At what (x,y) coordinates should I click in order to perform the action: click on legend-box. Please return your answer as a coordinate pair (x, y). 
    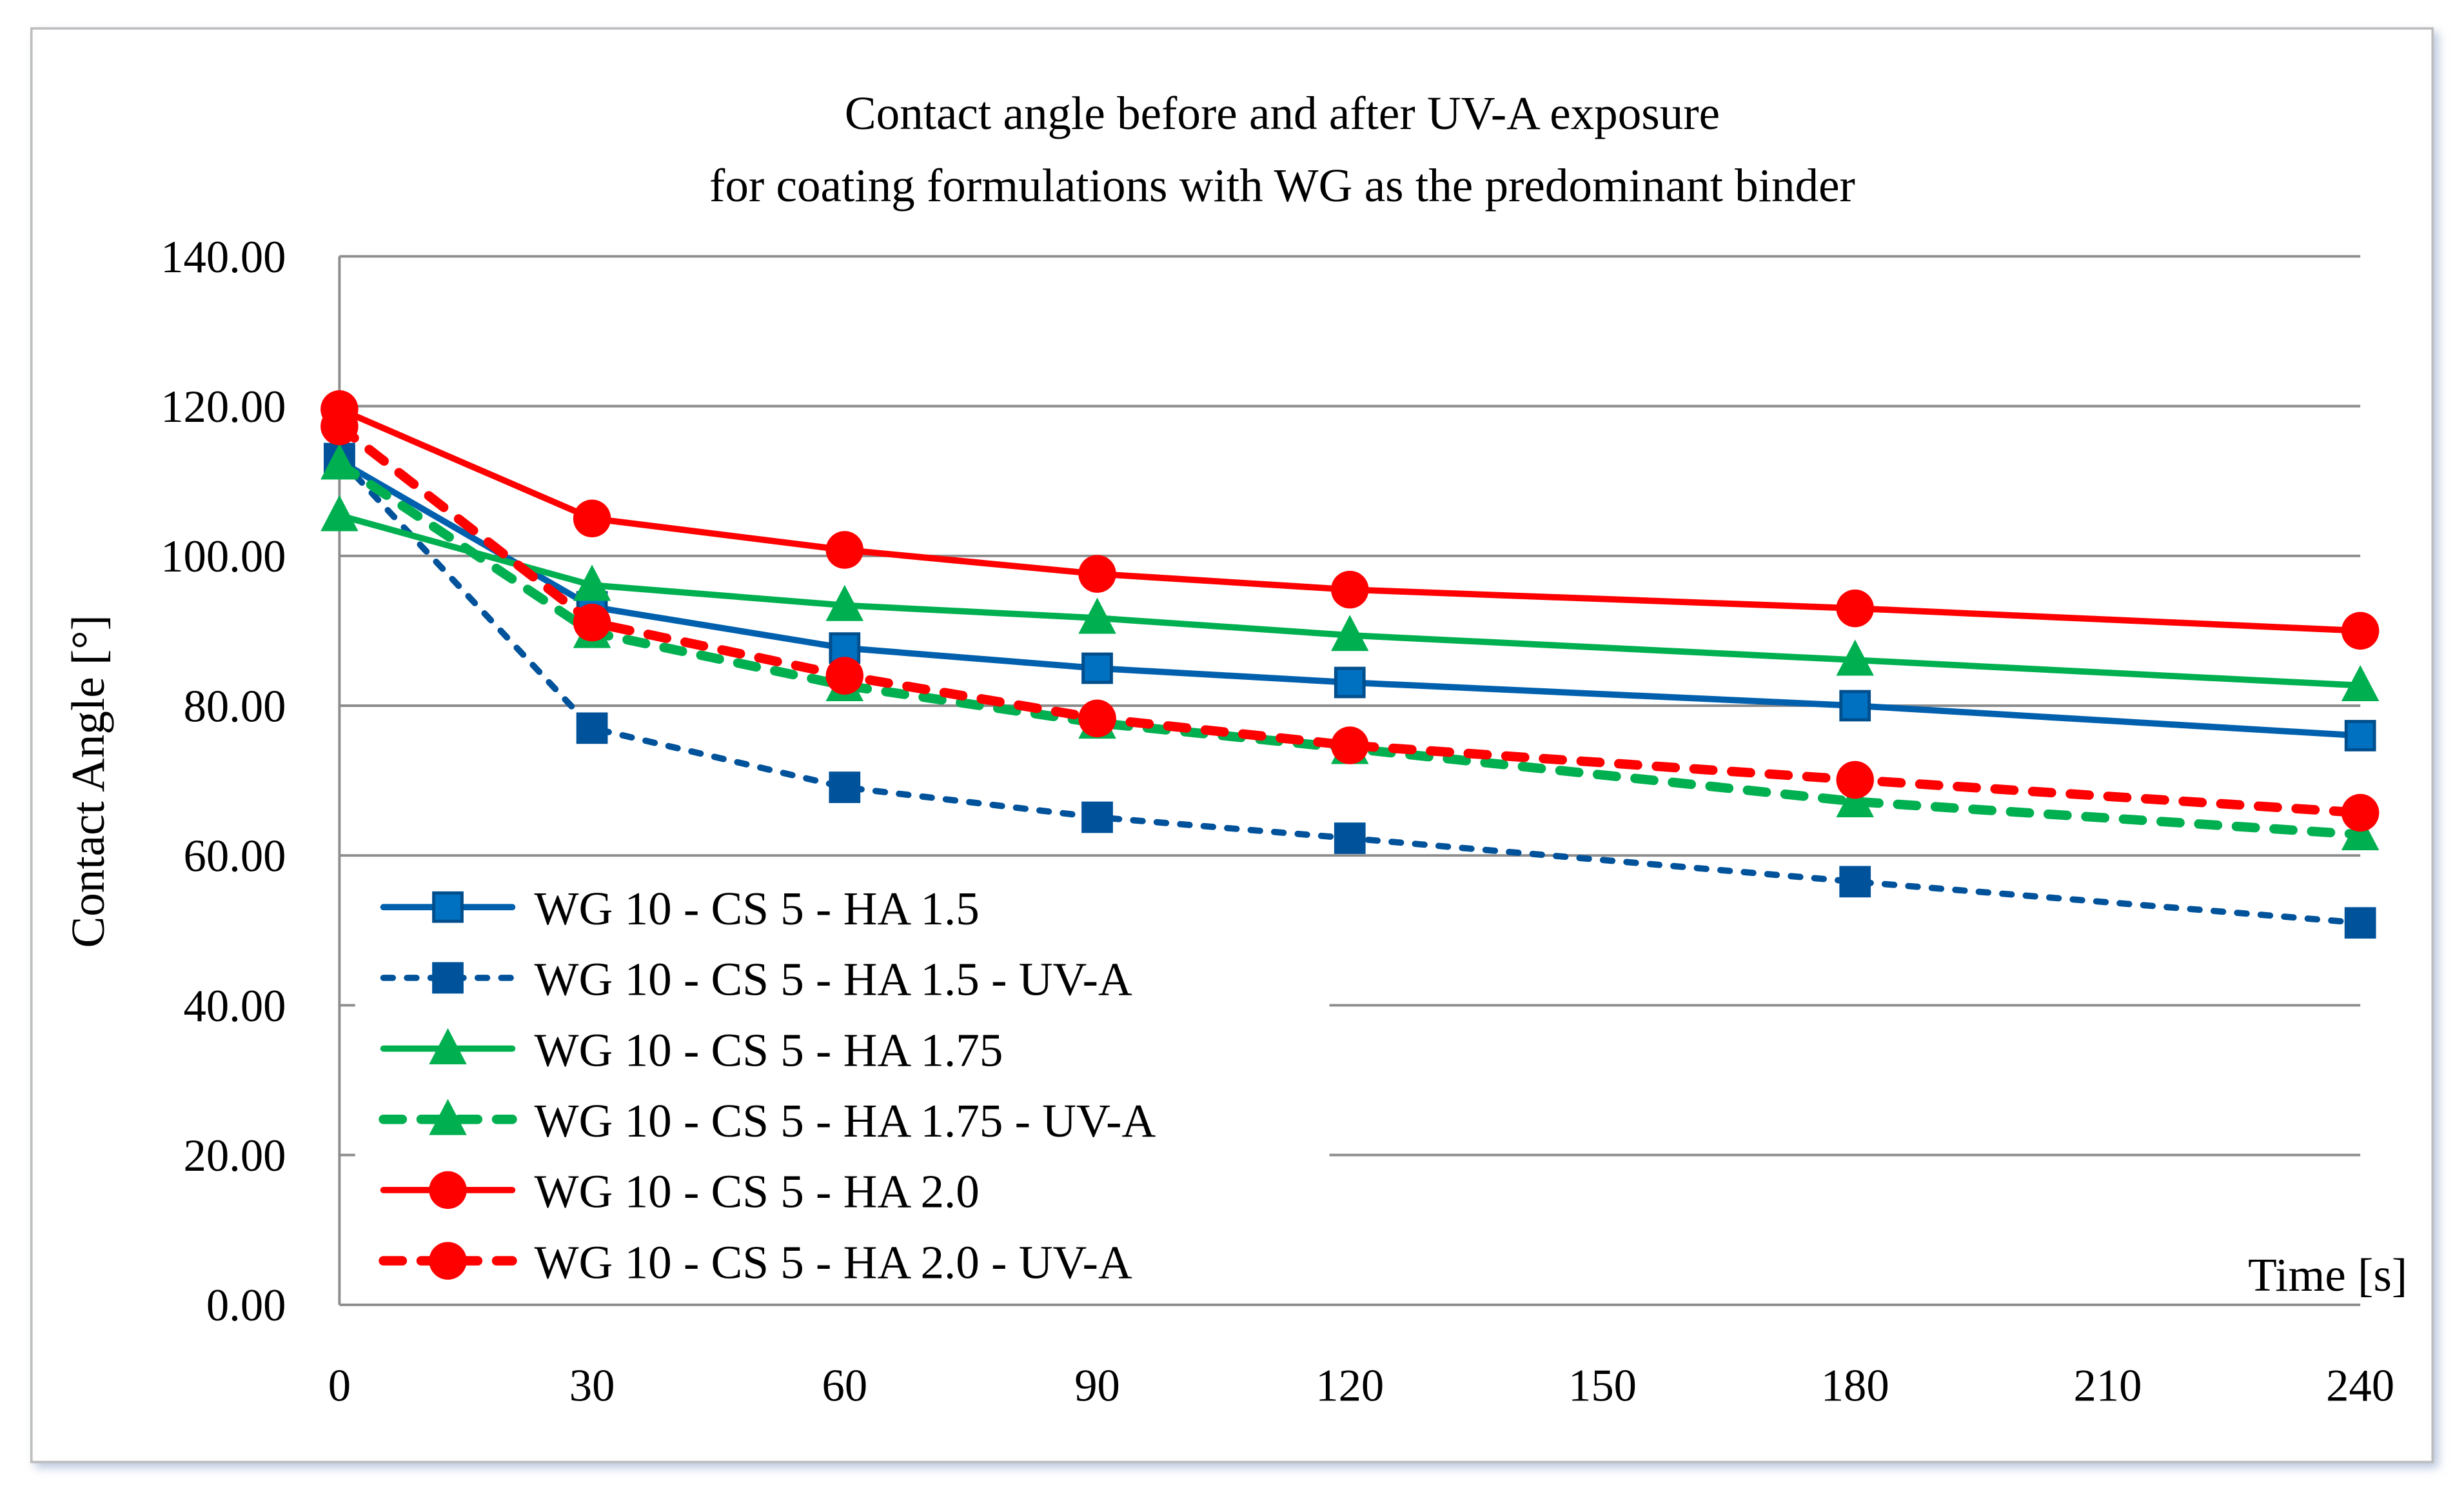
    Looking at the image, I should click on (842, 1086).